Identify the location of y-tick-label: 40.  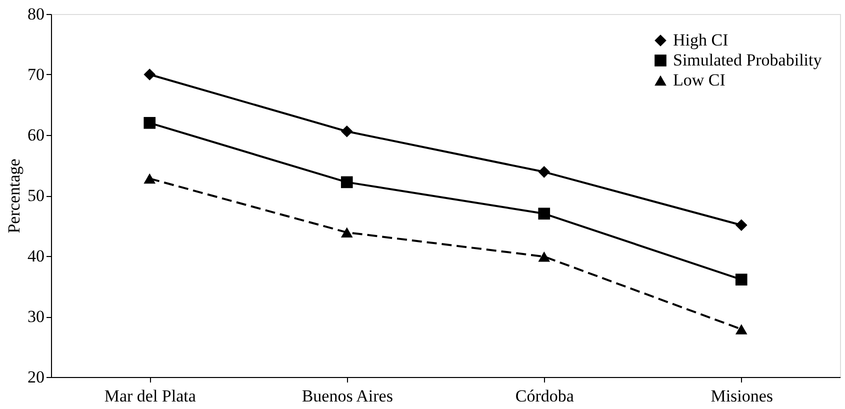
(36, 256).